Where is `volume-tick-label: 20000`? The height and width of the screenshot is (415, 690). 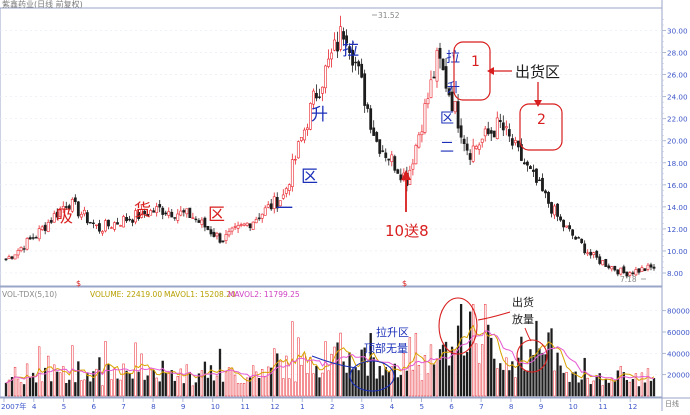
volume-tick-label: 20000 is located at coordinates (678, 375).